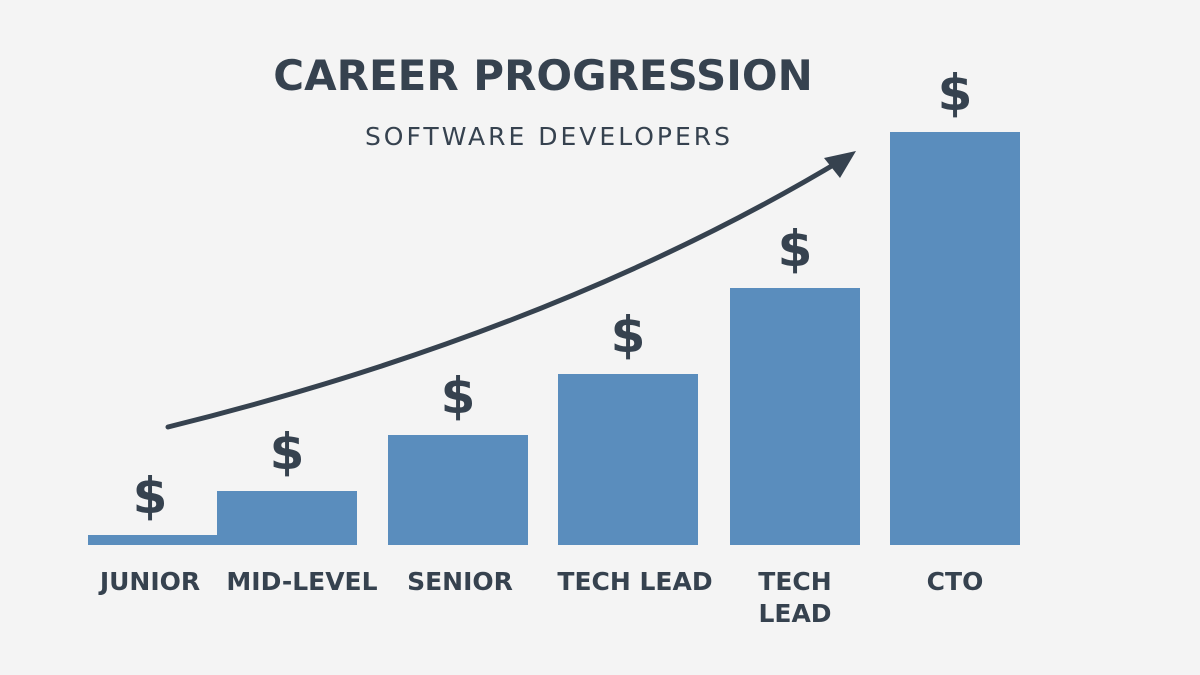  Describe the element at coordinates (840, 164) in the screenshot. I see `arrow-head` at that location.